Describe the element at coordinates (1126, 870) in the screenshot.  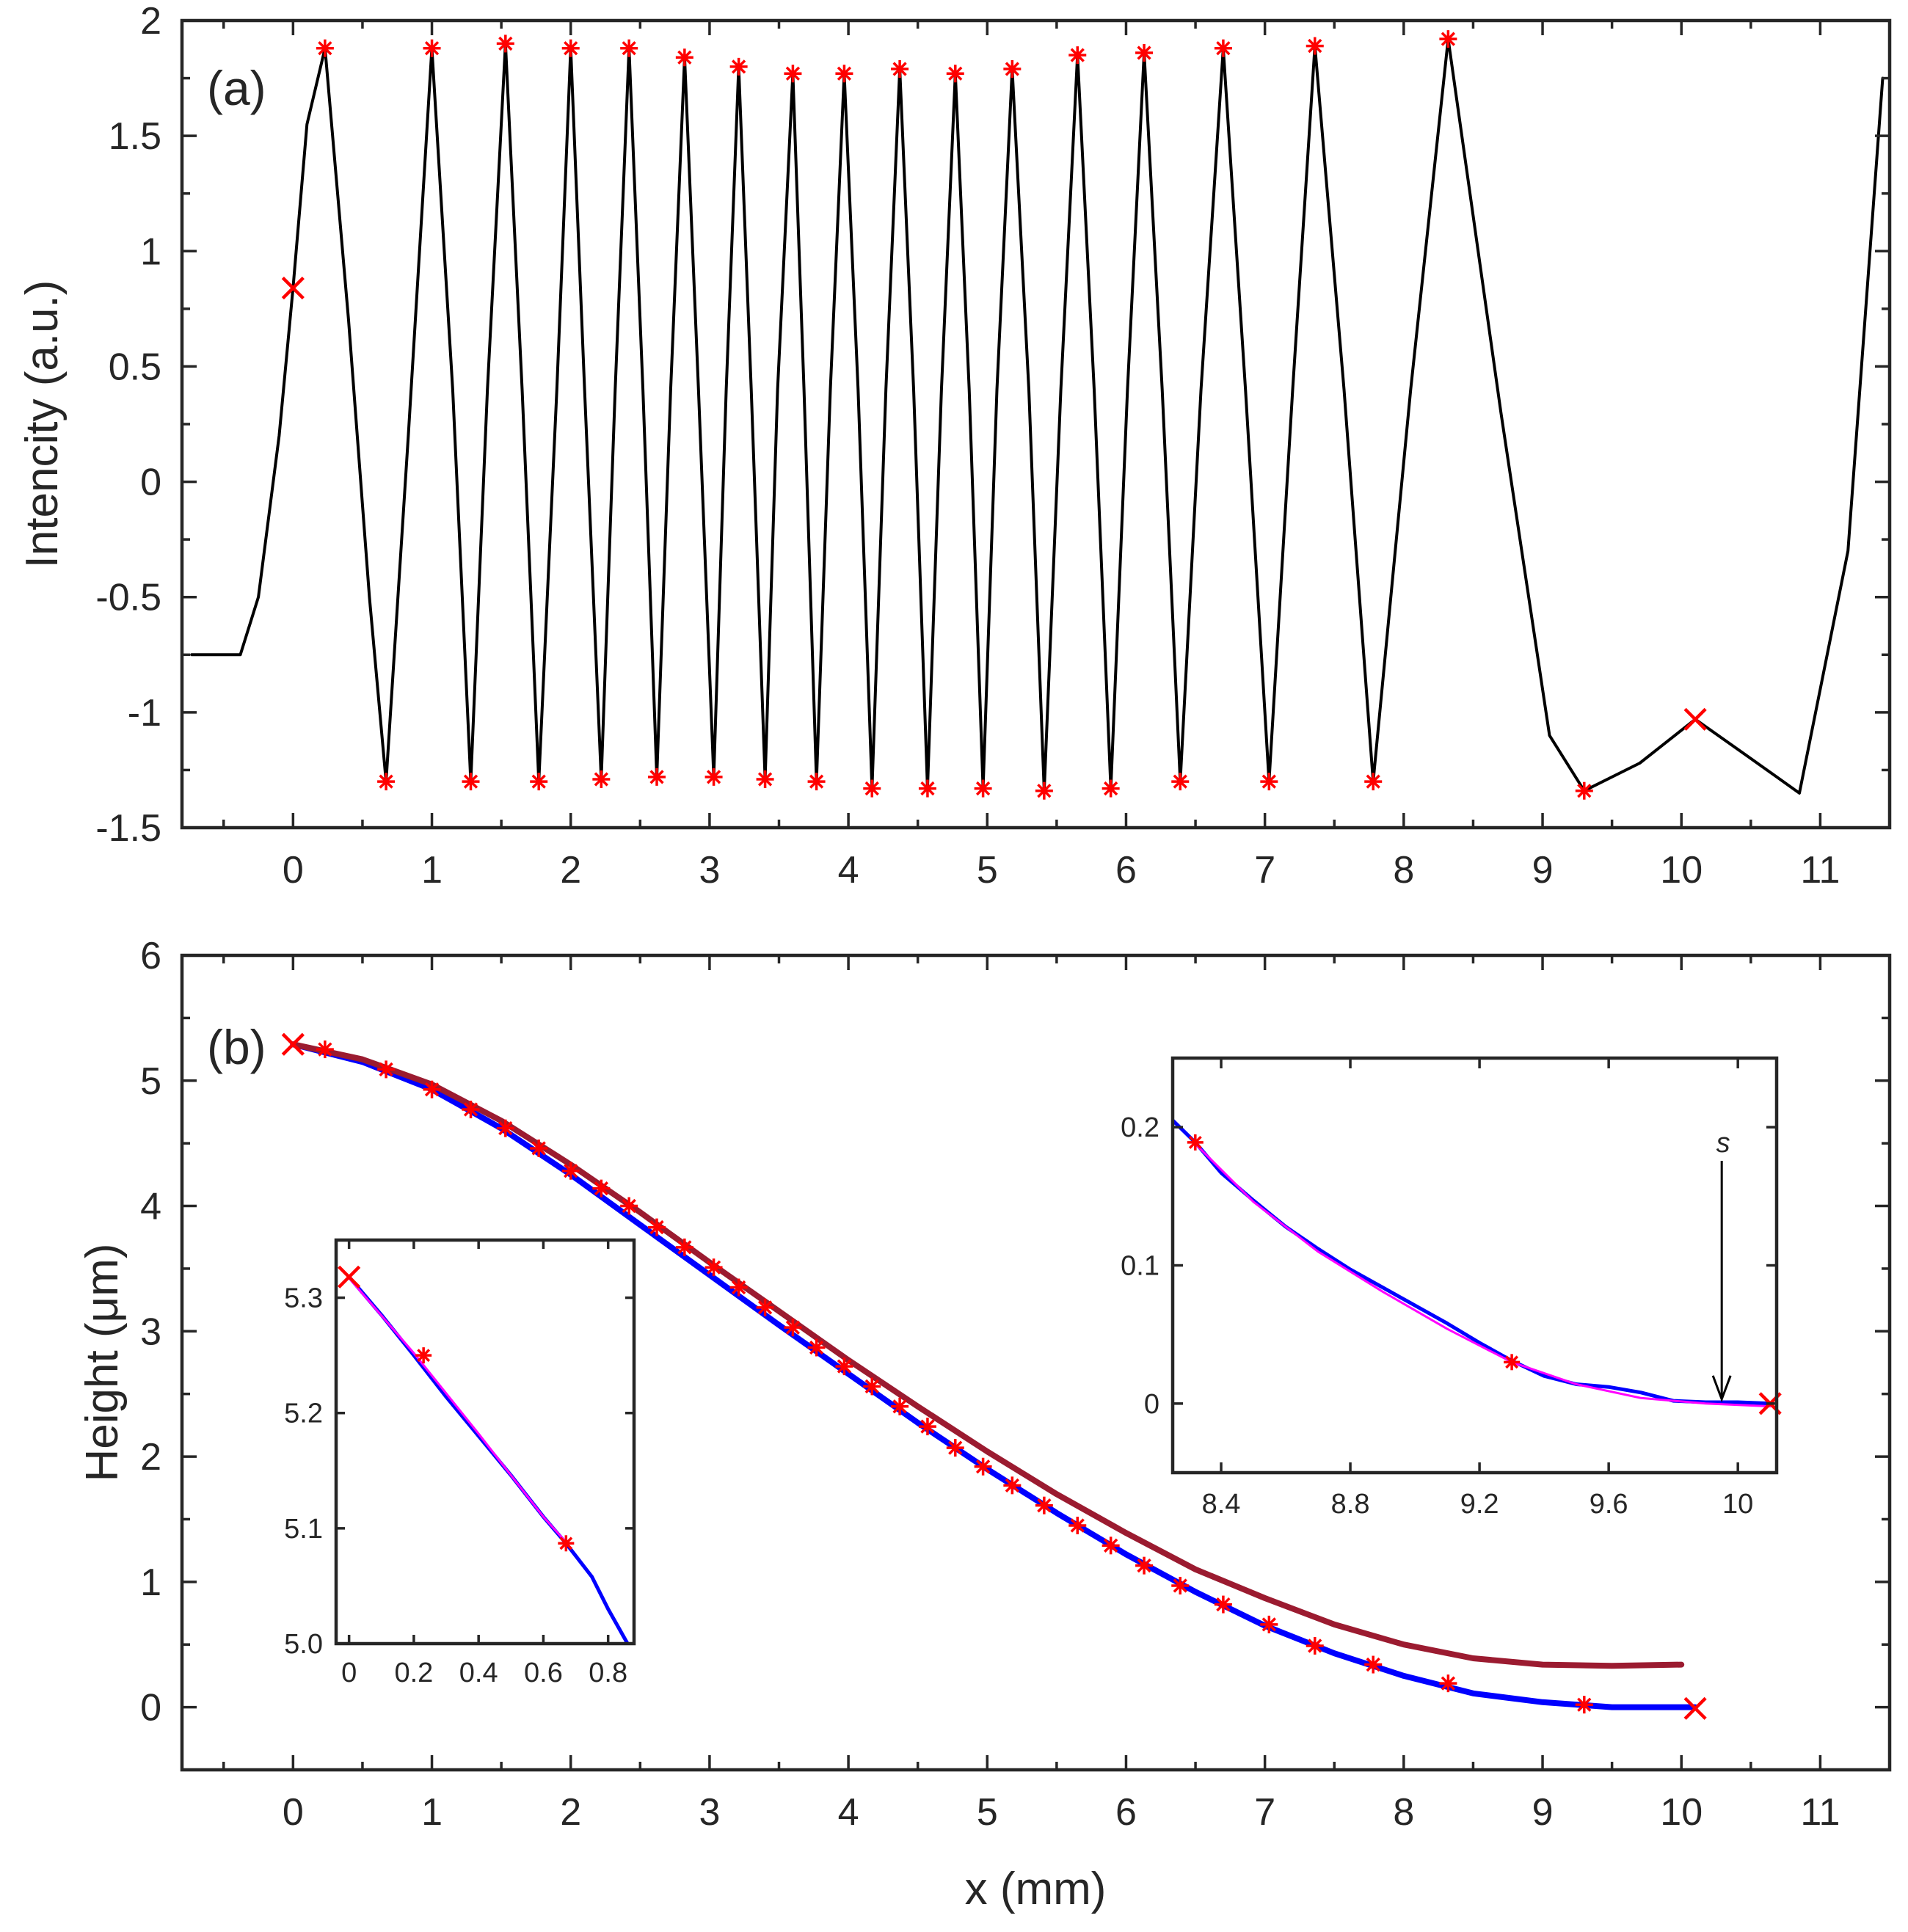
I see `panel-a-xtick-label: 6` at that location.